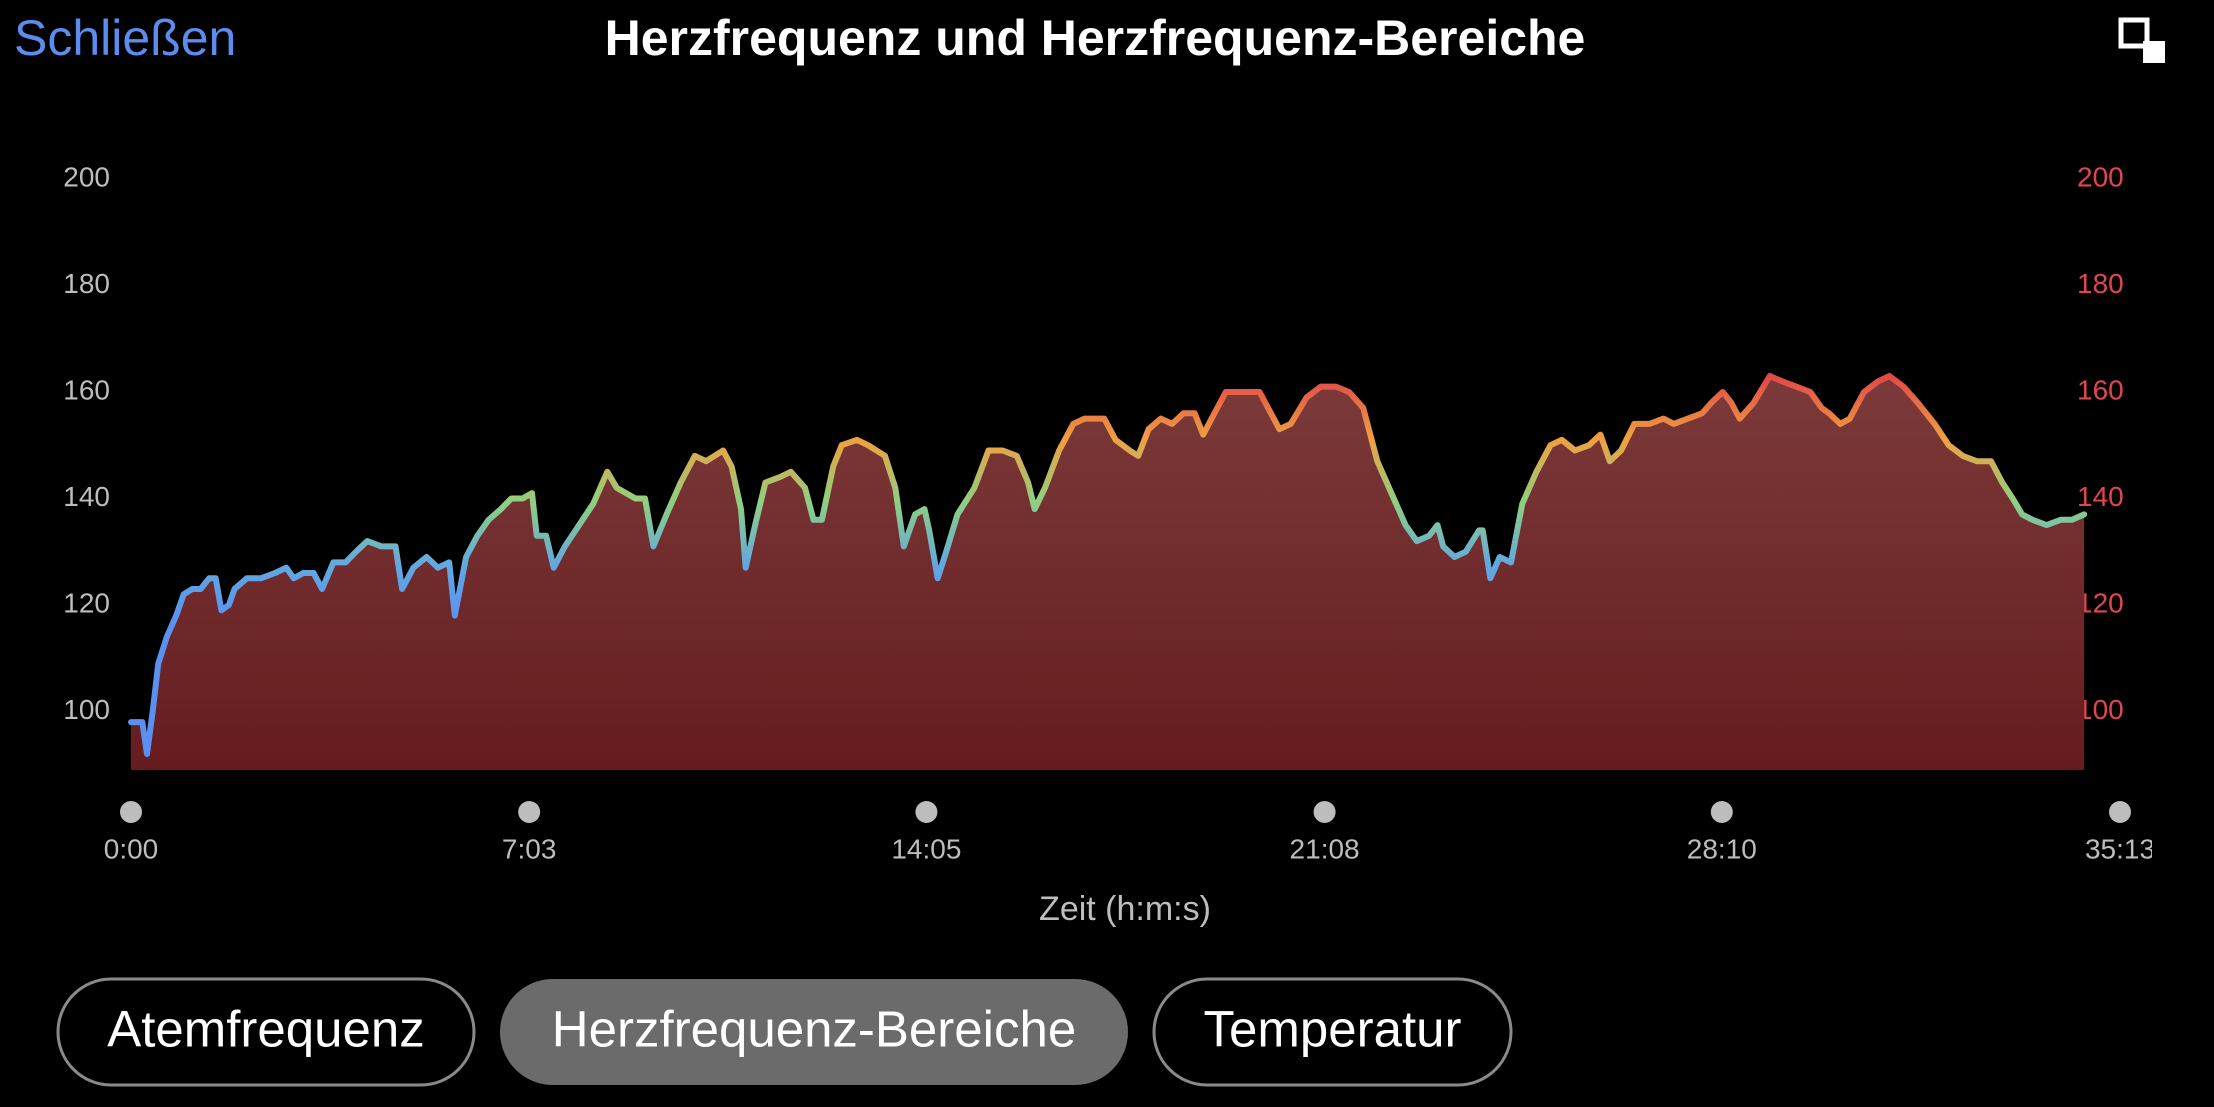 The image size is (2214, 1107). Describe the element at coordinates (814, 1028) in the screenshot. I see `tab-label: Herzfrequenz-Bereiche` at that location.